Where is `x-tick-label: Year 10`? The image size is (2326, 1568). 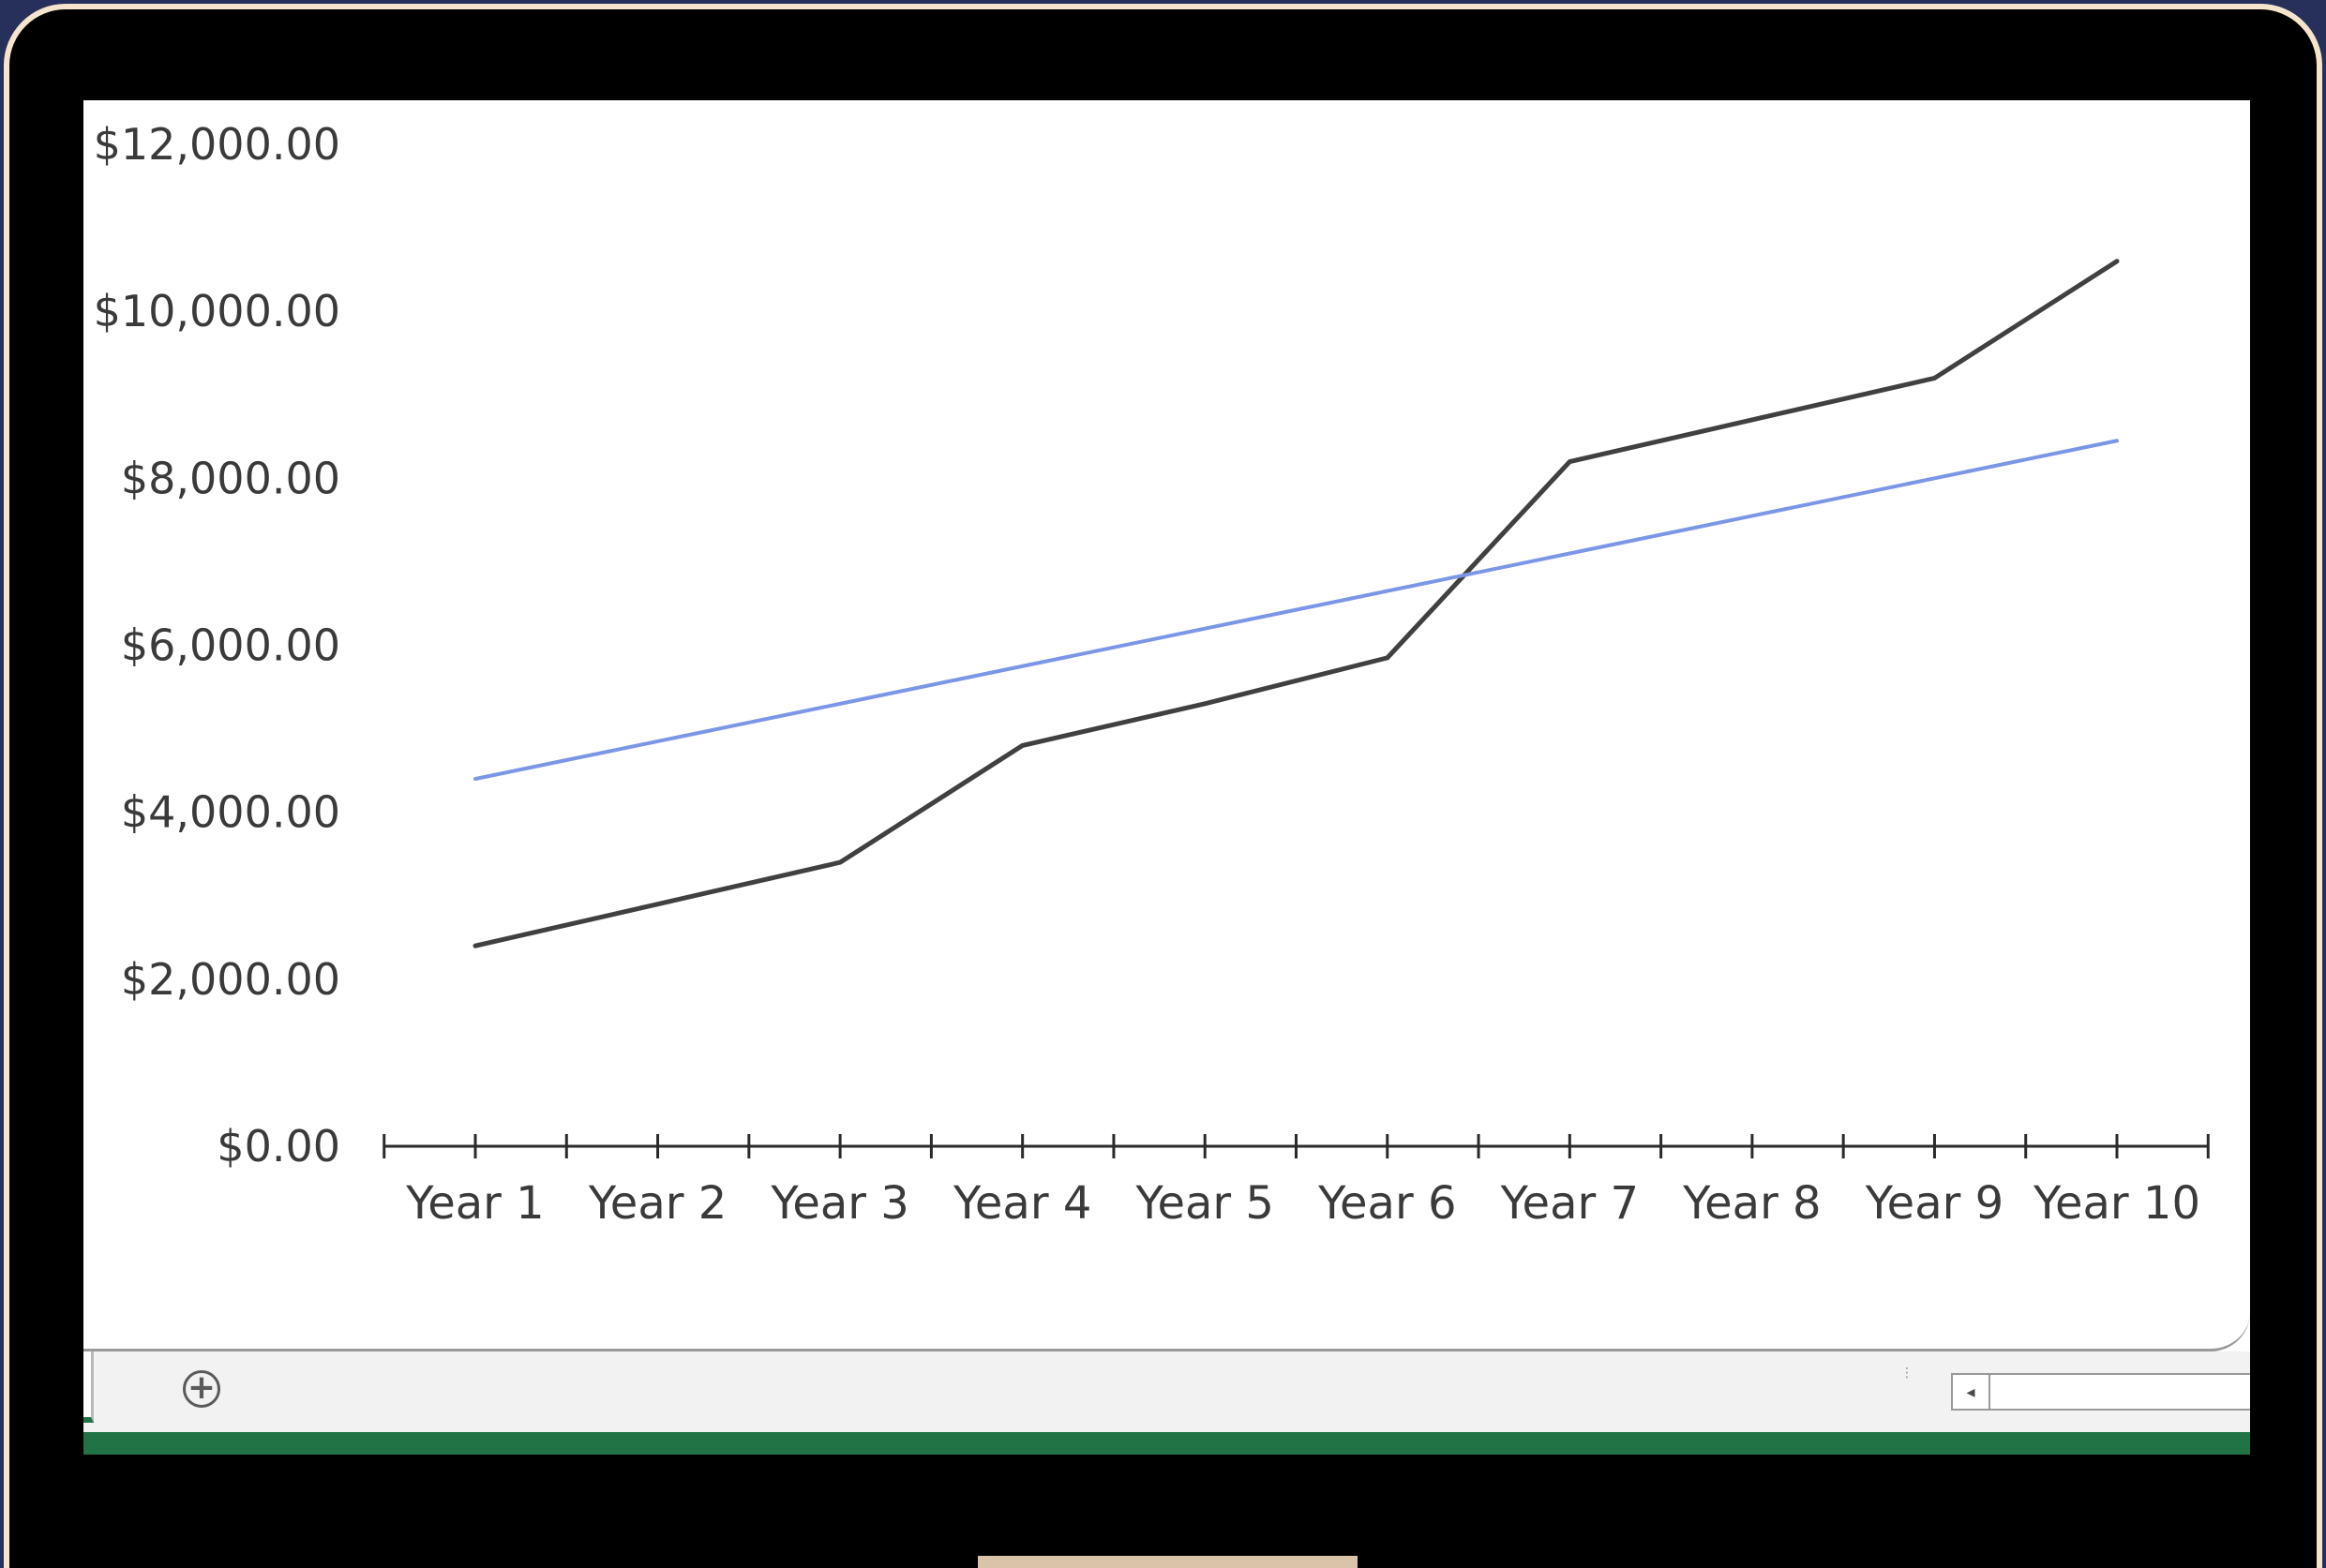
x-tick-label: Year 10 is located at coordinates (2116, 1203).